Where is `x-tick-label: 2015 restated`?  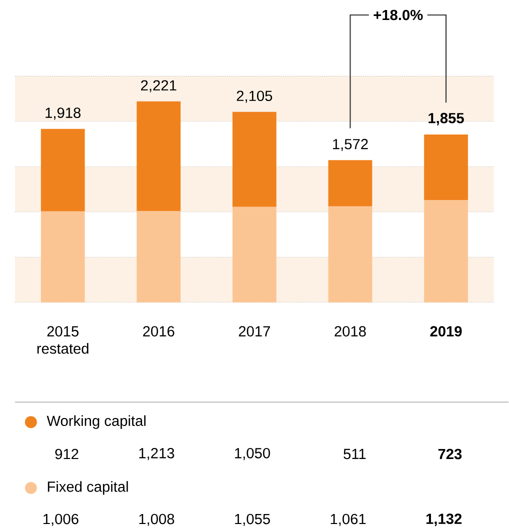 x-tick-label: 2015 restated is located at coordinates (62, 340).